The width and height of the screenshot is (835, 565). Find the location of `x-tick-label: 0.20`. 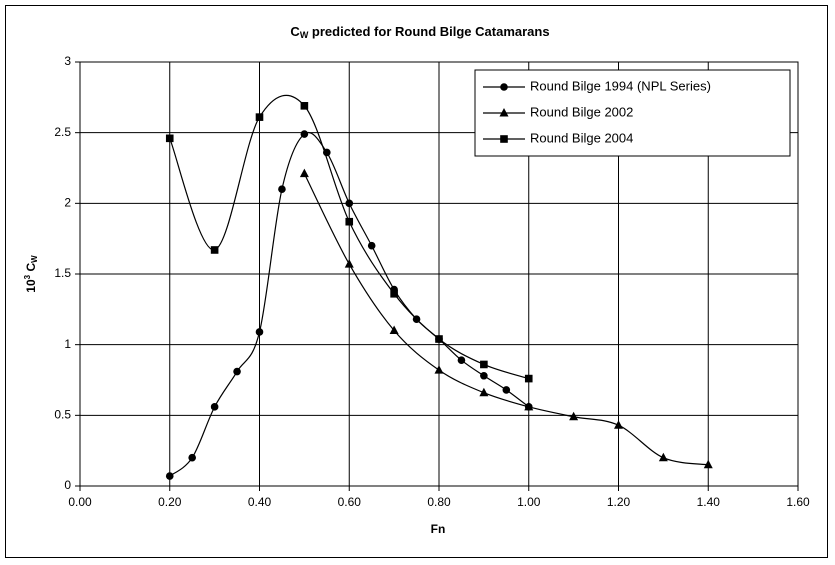

x-tick-label: 0.20 is located at coordinates (170, 502).